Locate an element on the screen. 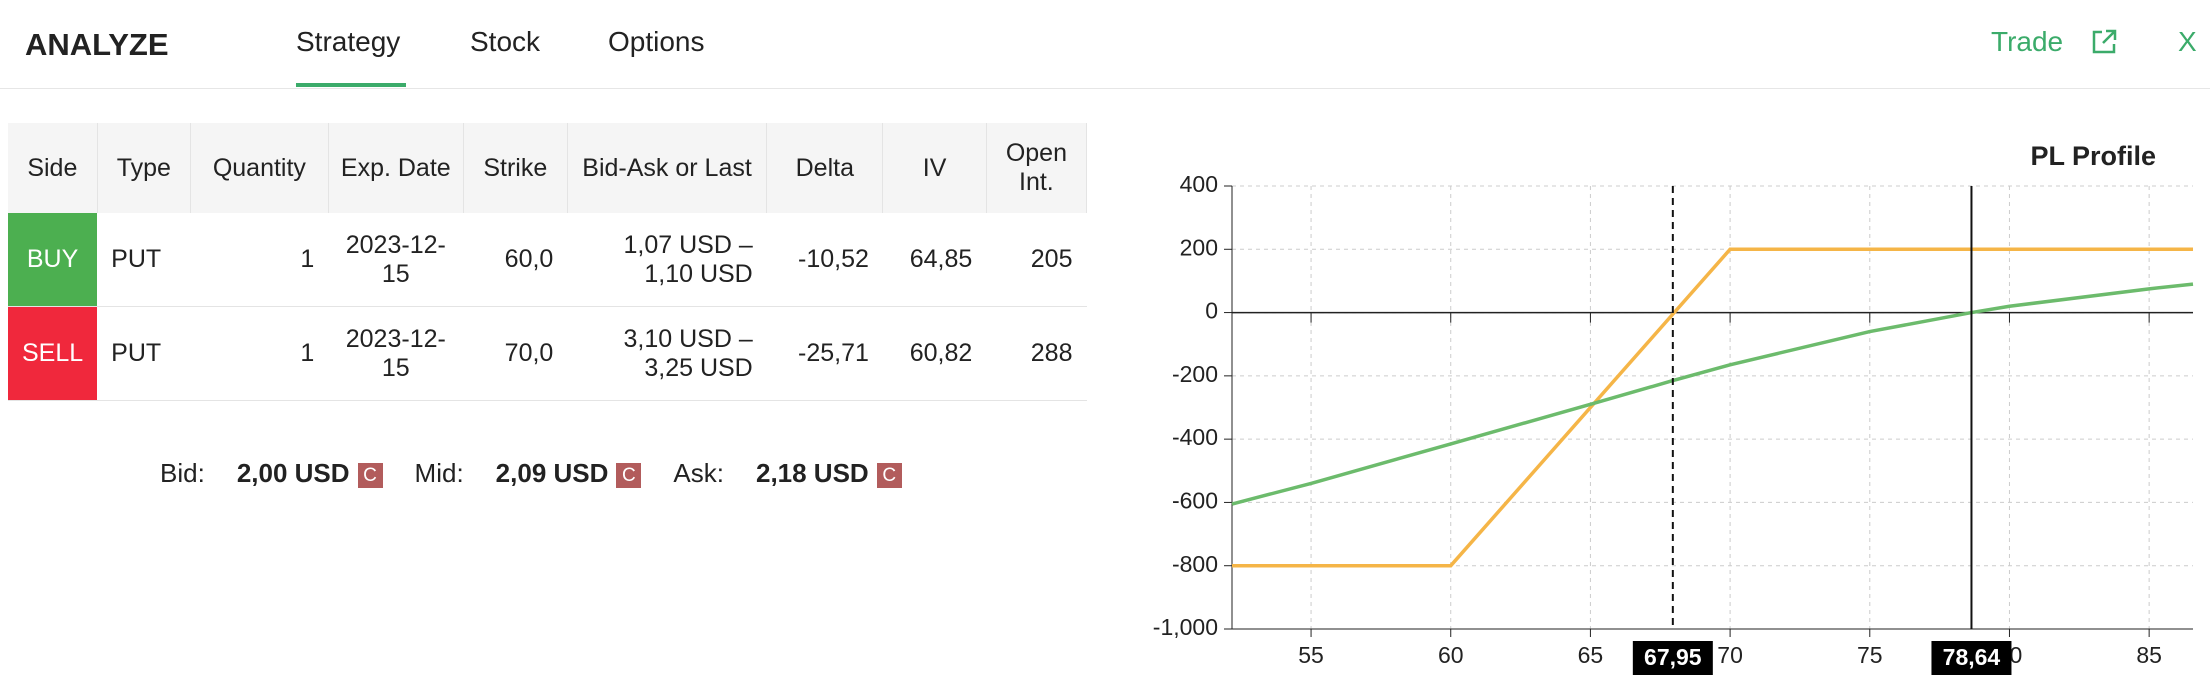 Image resolution: width=2210 pixels, height=698 pixels. tab: Options is located at coordinates (656, 41).